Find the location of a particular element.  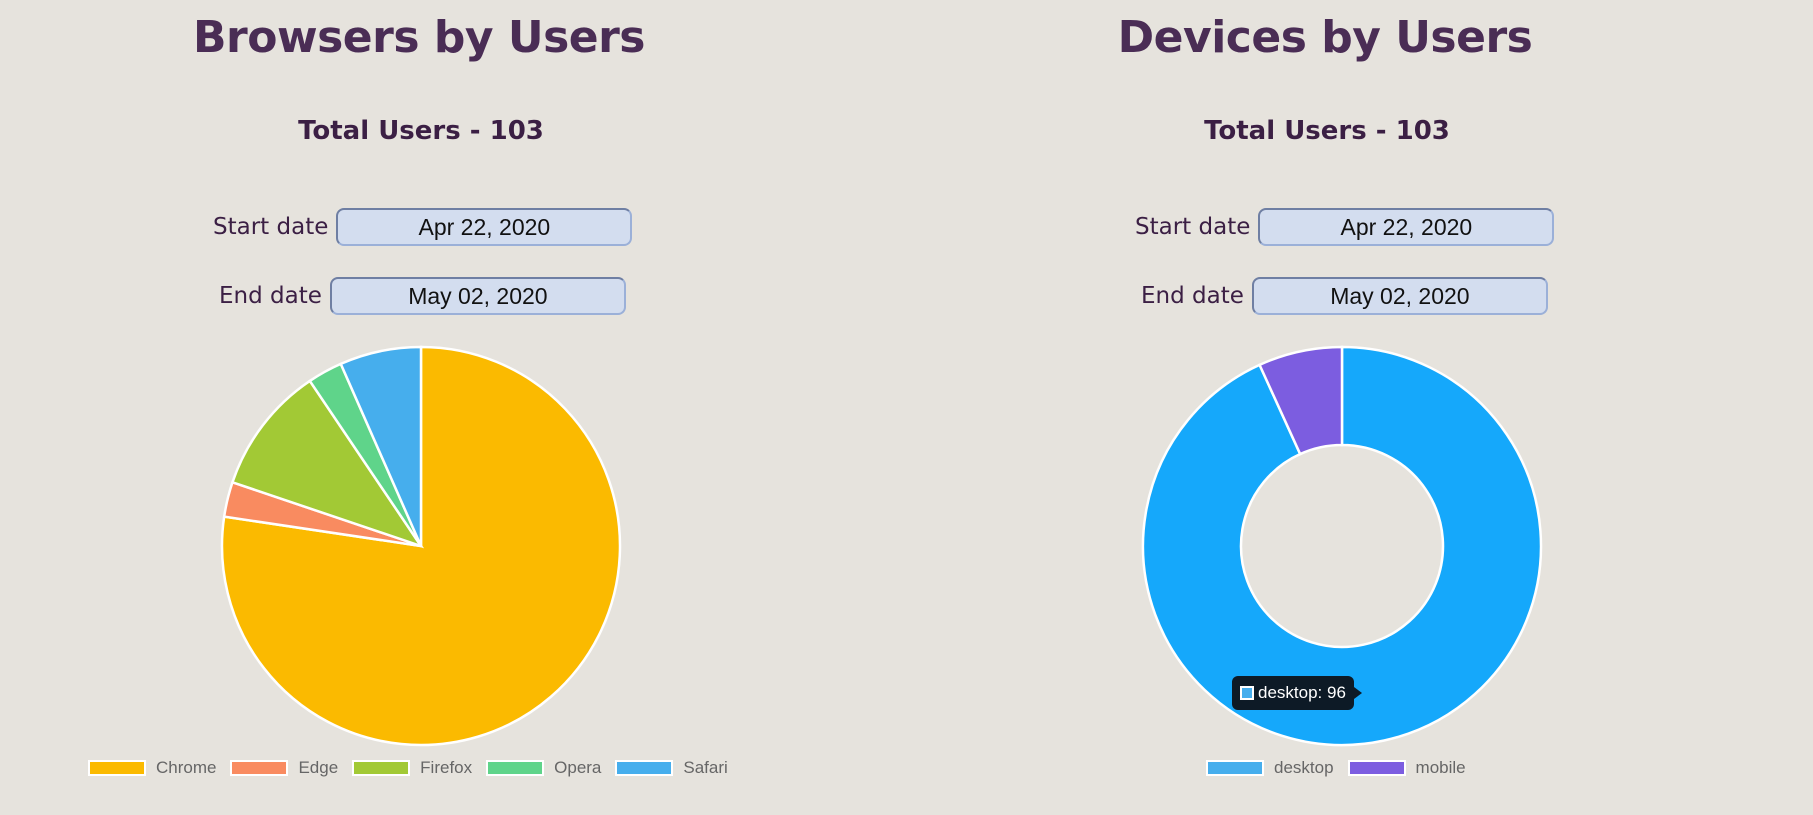

legend-item-edge: Edge is located at coordinates (284, 768).